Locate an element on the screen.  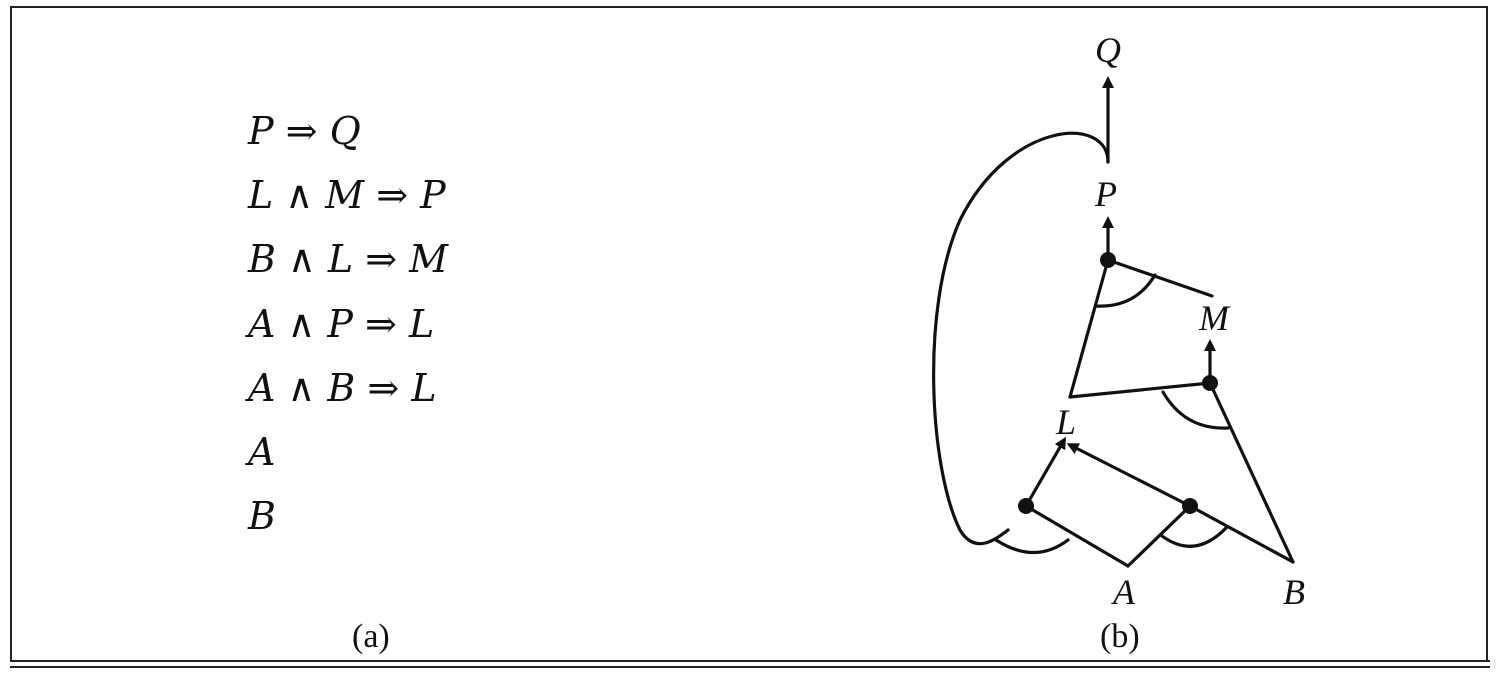
rule-2: L ∧ M ⇒ P is located at coordinates (347, 195).